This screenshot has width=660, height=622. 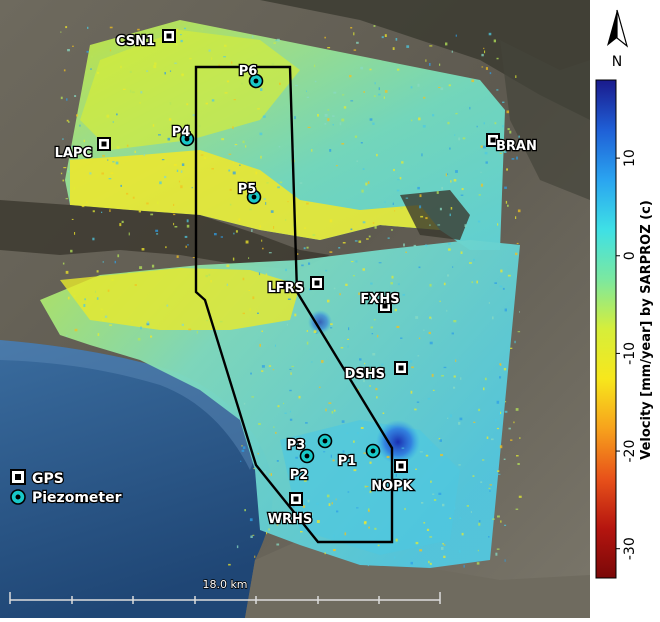 I want to click on colorbar-tick-label: -30, so click(x=630, y=548).